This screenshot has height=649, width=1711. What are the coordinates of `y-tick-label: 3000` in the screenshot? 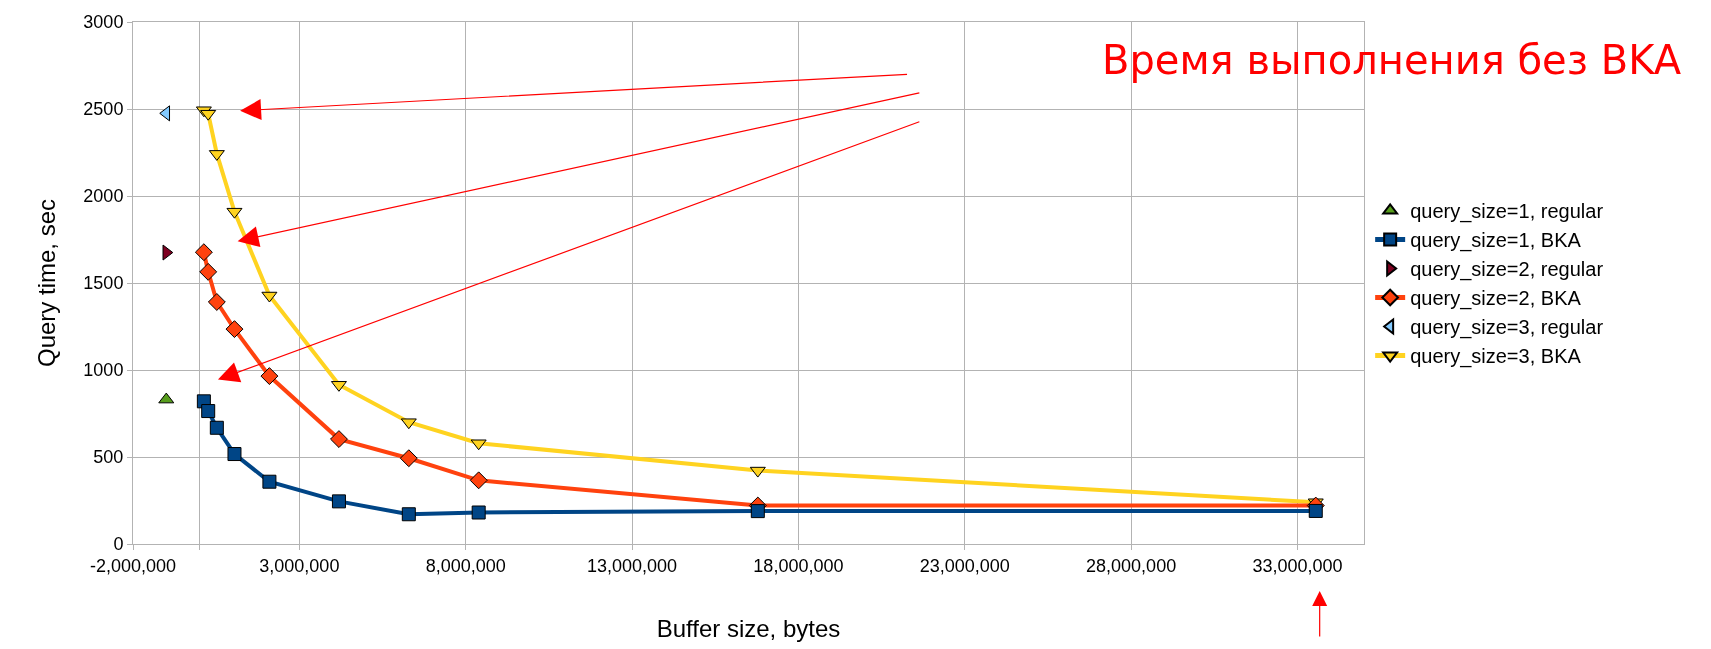 It's located at (103, 22).